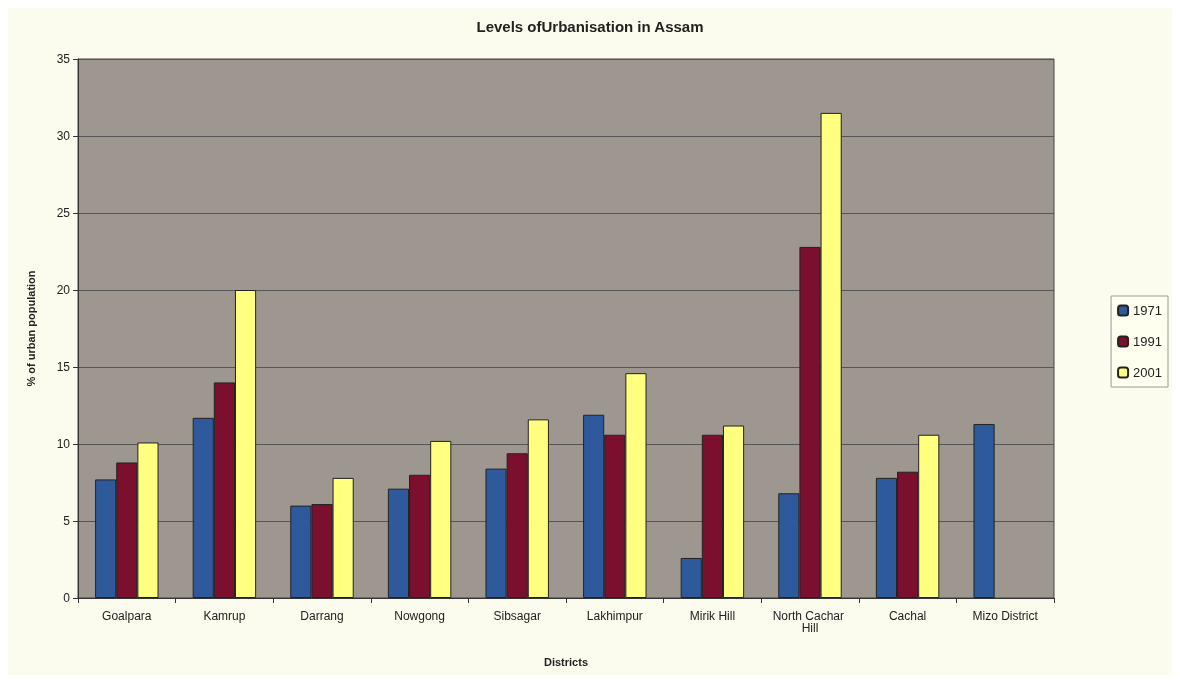  Describe the element at coordinates (67, 521) in the screenshot. I see `y-tick-label: 5` at that location.